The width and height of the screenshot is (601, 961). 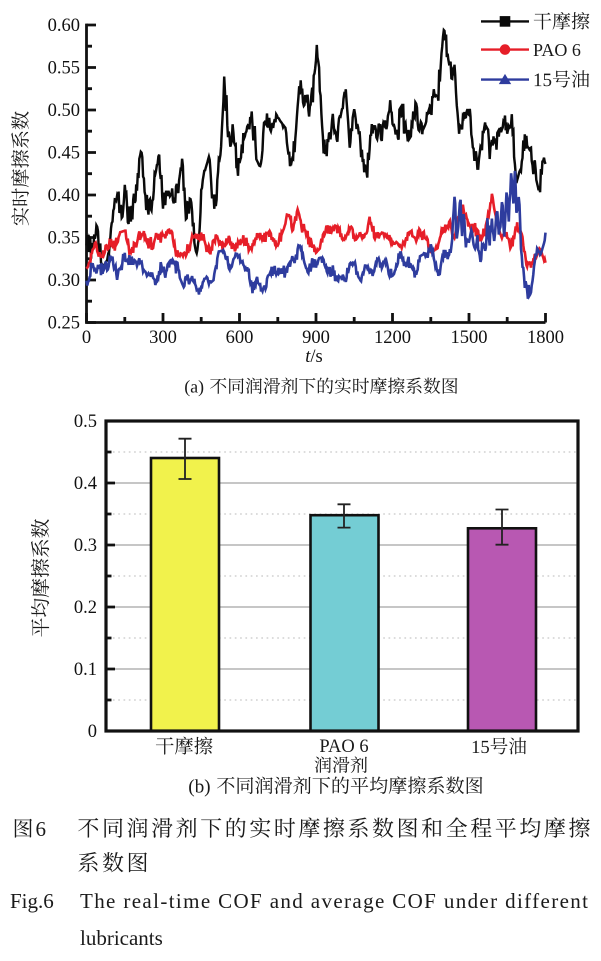 What do you see at coordinates (545, 338) in the screenshot?
I see `svg-text: 1800` at bounding box center [545, 338].